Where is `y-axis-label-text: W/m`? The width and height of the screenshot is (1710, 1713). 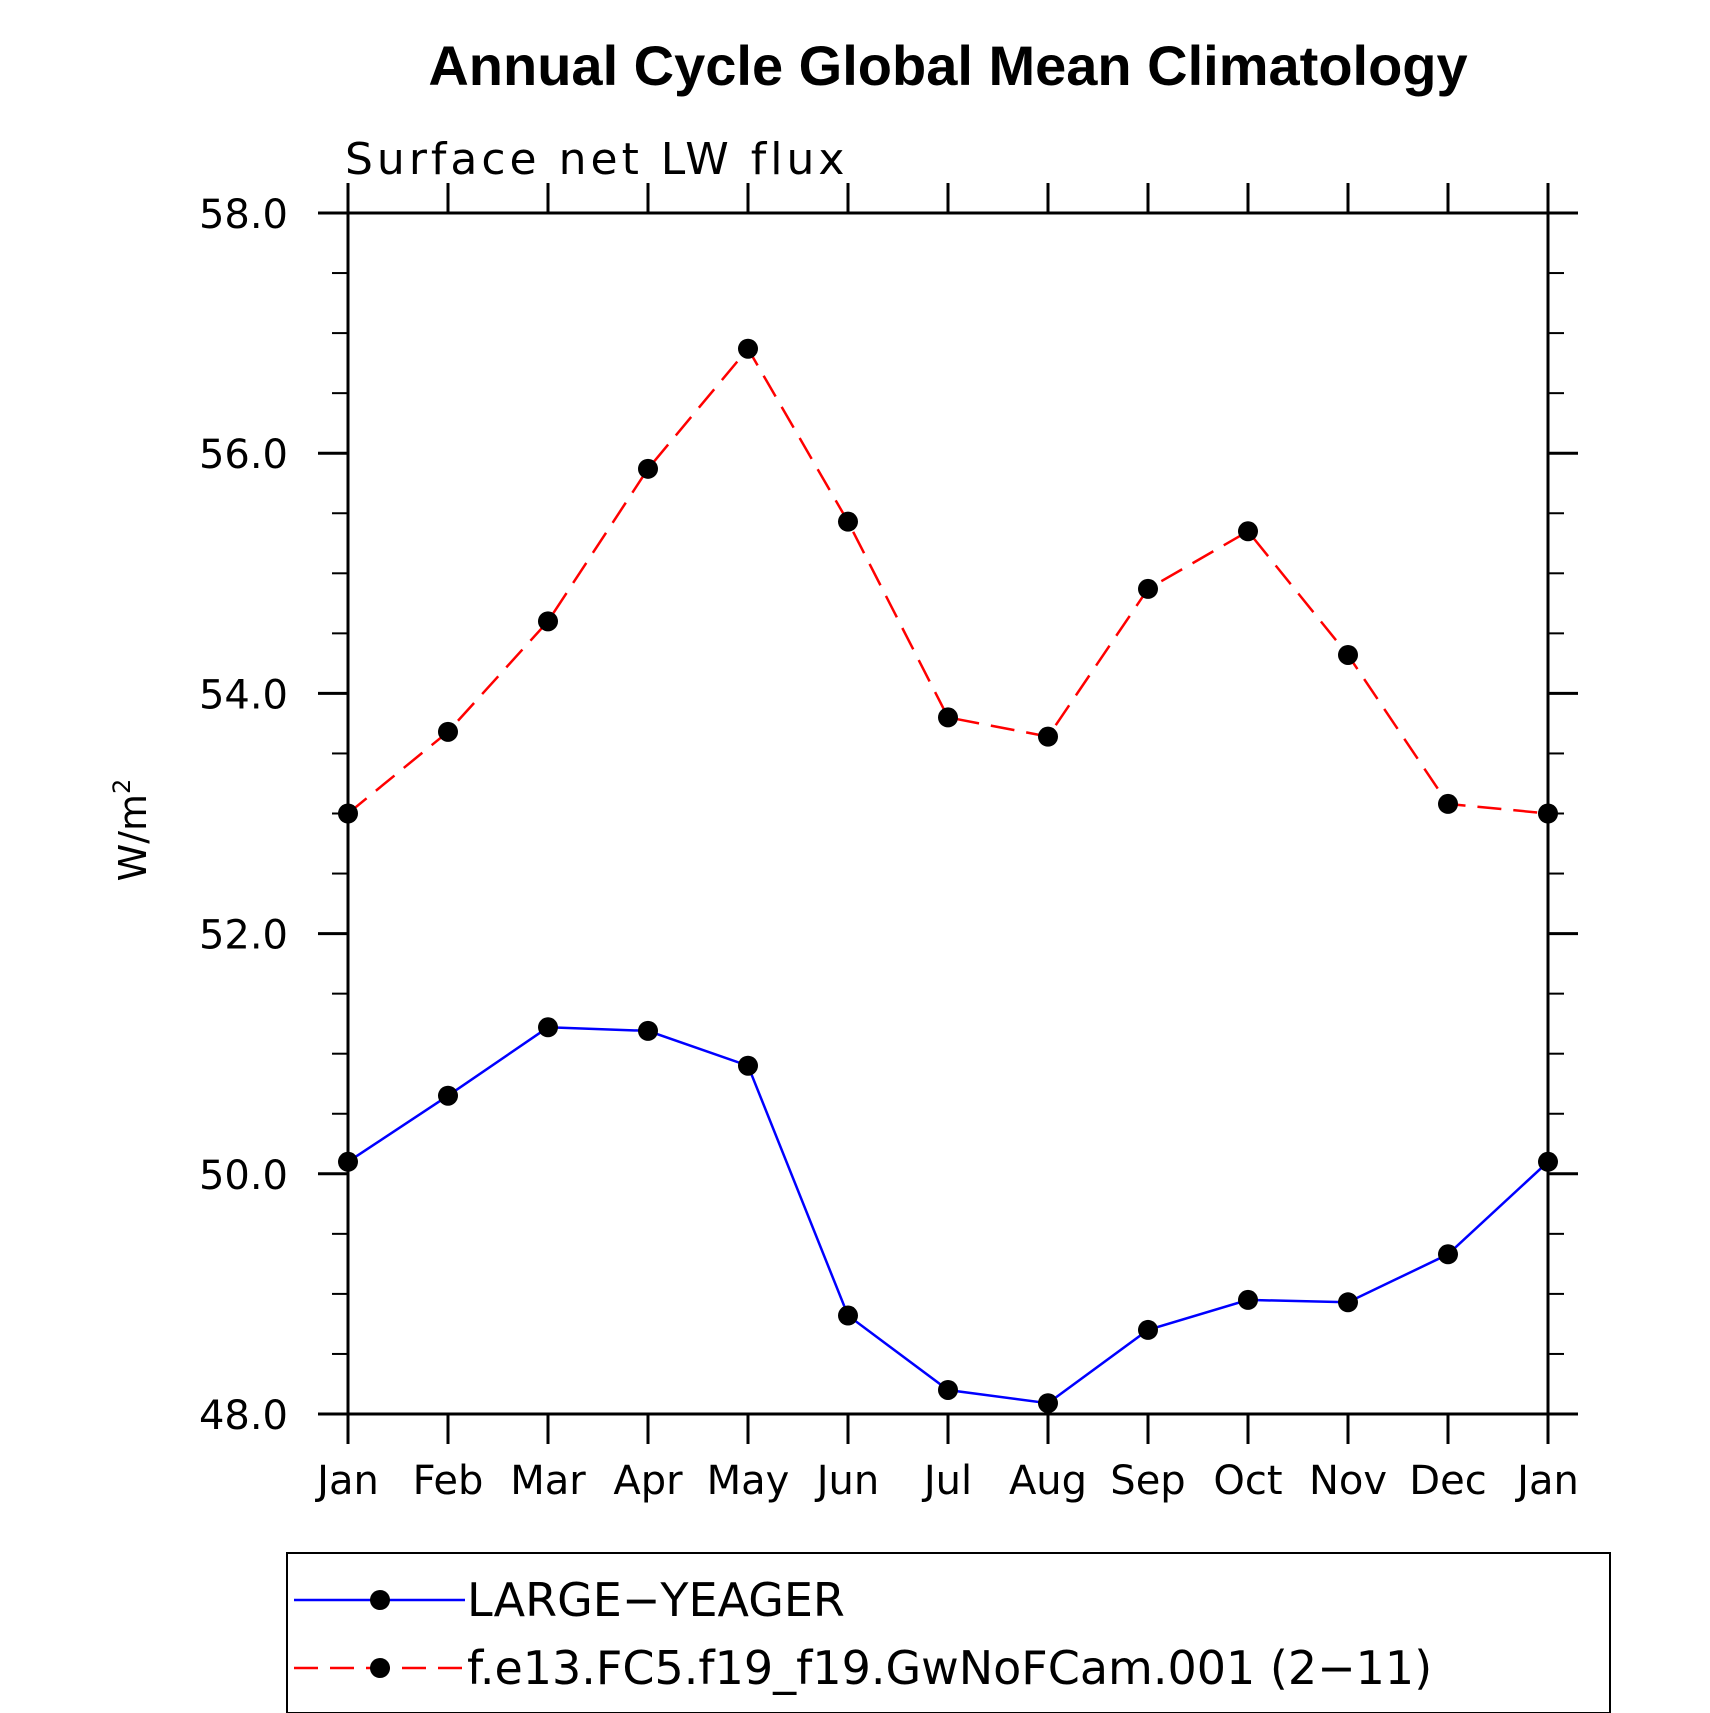
y-axis-label-text: W/m is located at coordinates (133, 837).